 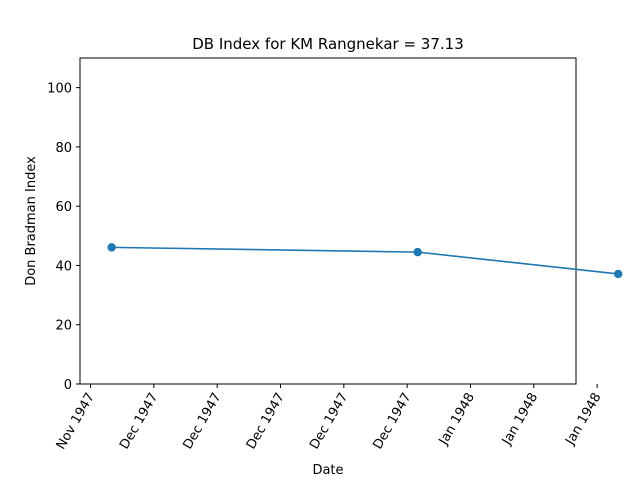 I want to click on x-axis-label: Date, so click(x=327, y=470).